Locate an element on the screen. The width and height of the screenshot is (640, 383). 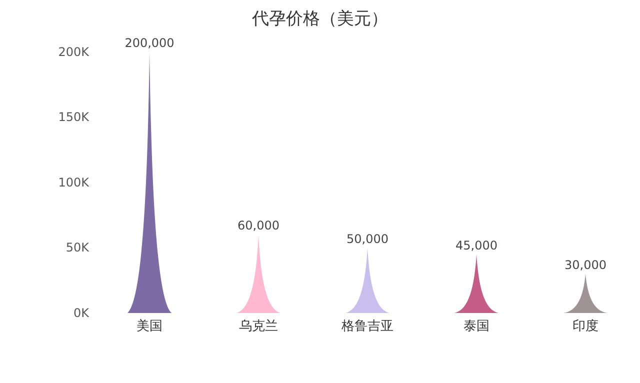
y-tick-label: 100K is located at coordinates (74, 182).